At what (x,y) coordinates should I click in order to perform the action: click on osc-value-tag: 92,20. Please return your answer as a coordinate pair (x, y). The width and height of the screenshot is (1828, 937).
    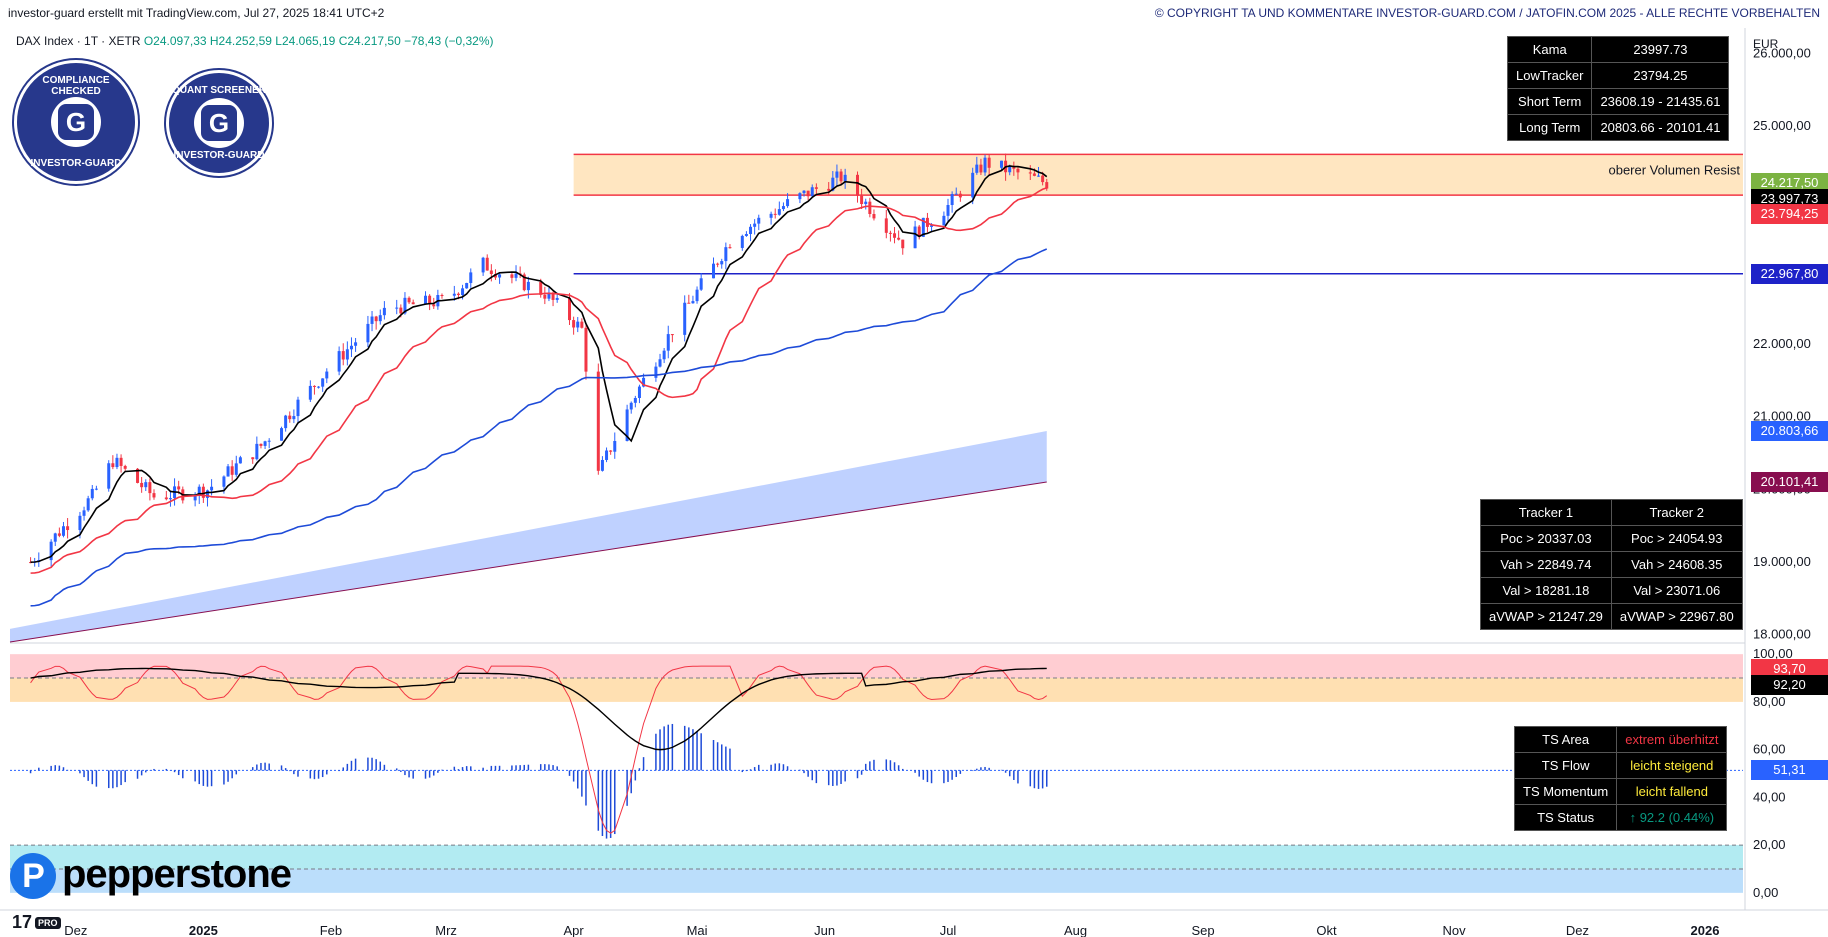
    Looking at the image, I should click on (1789, 684).